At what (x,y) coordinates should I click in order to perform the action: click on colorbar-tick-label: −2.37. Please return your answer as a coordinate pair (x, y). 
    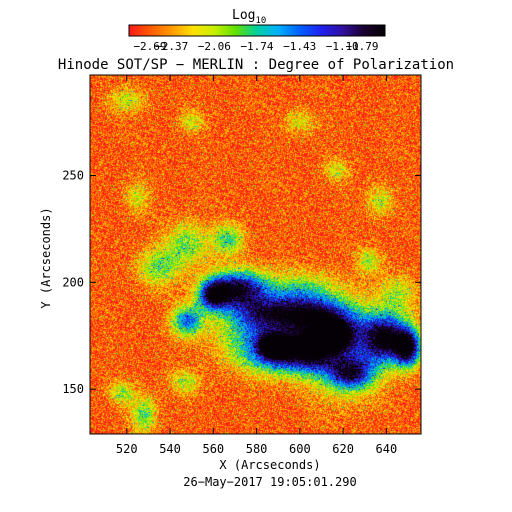
    Looking at the image, I should click on (171, 46).